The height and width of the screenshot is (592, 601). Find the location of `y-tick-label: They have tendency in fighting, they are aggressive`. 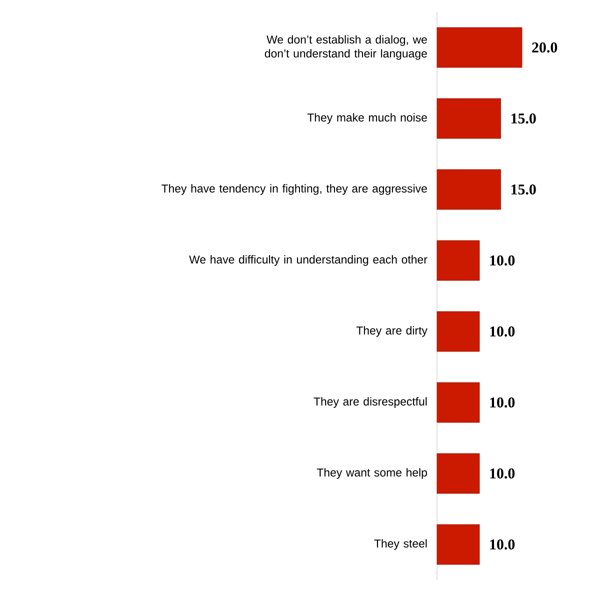

y-tick-label: They have tendency in fighting, they are aggressive is located at coordinates (294, 189).